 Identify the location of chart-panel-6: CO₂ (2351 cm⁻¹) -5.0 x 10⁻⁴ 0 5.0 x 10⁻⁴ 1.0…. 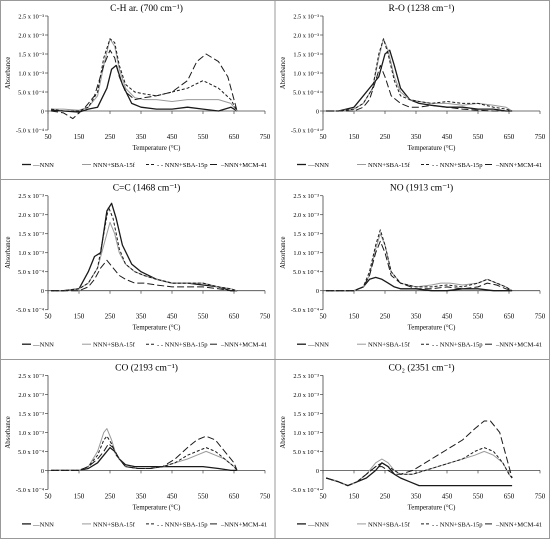
(413, 445).